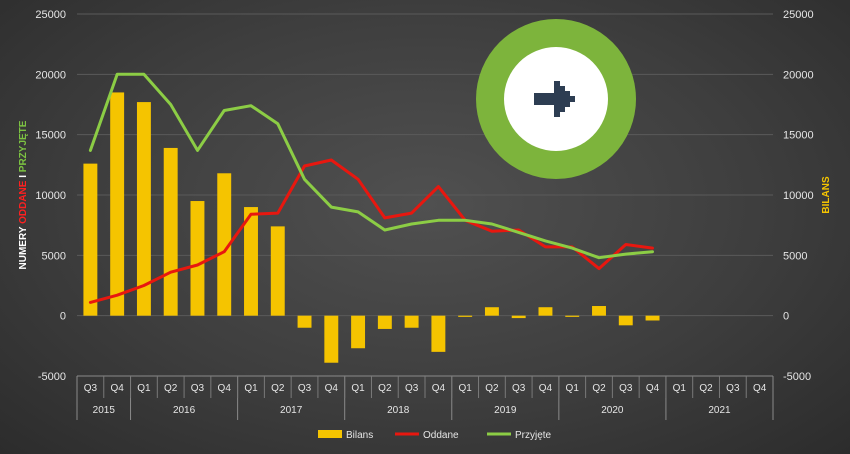  I want to click on right-tick-label: -5000, so click(797, 377).